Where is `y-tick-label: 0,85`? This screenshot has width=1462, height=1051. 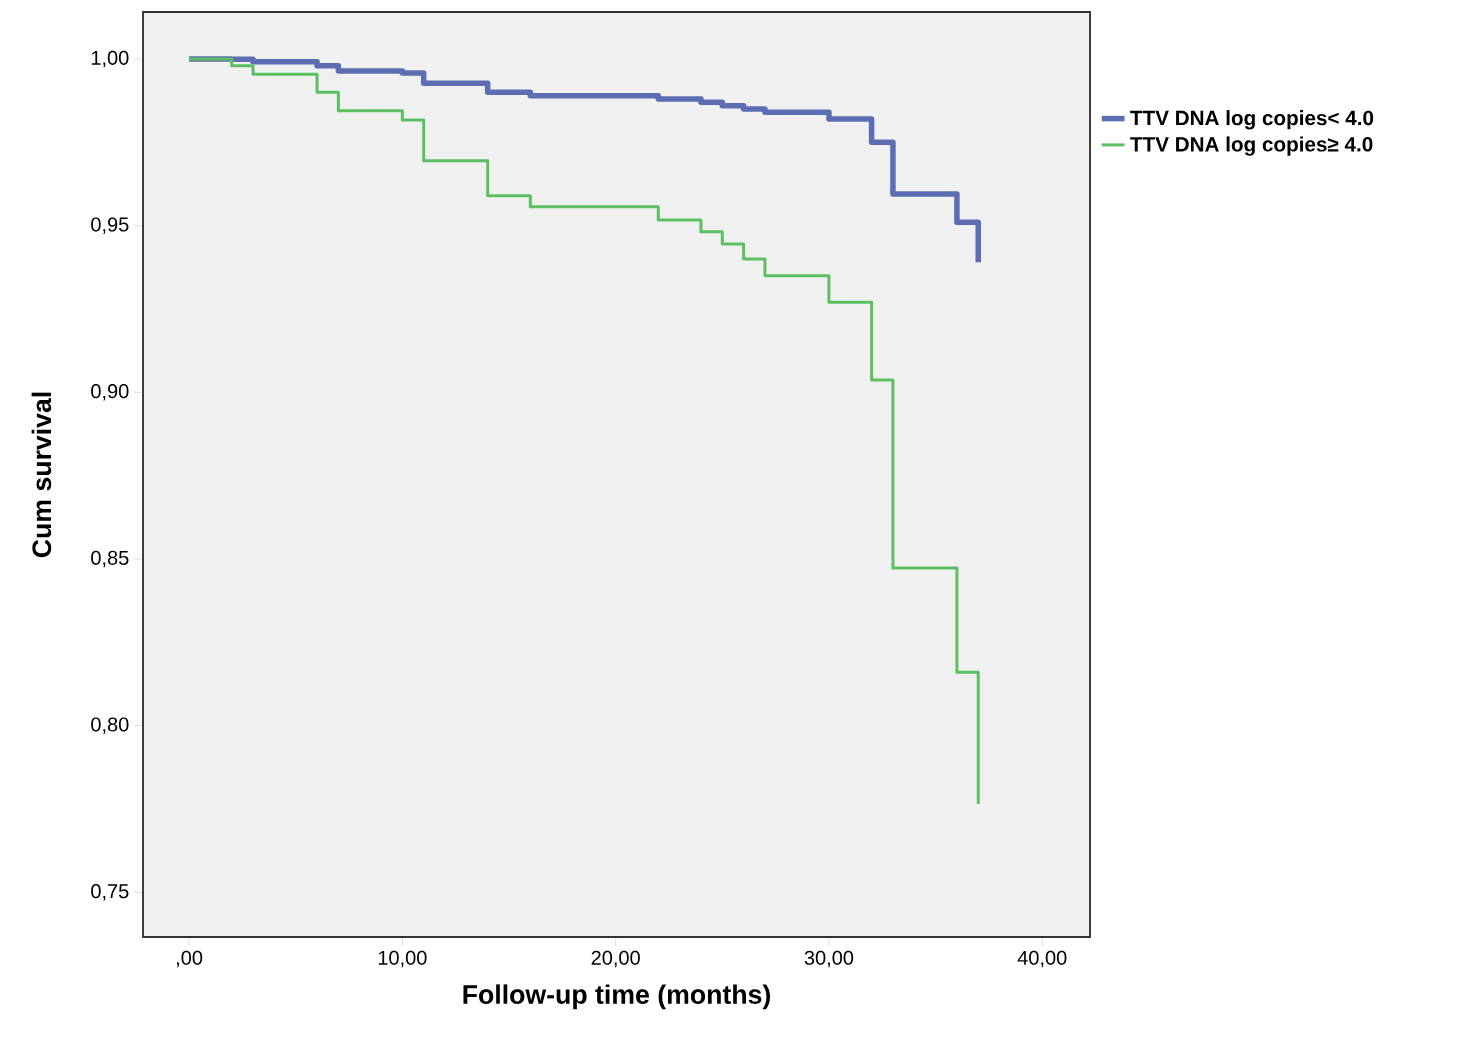
y-tick-label: 0,85 is located at coordinates (110, 559).